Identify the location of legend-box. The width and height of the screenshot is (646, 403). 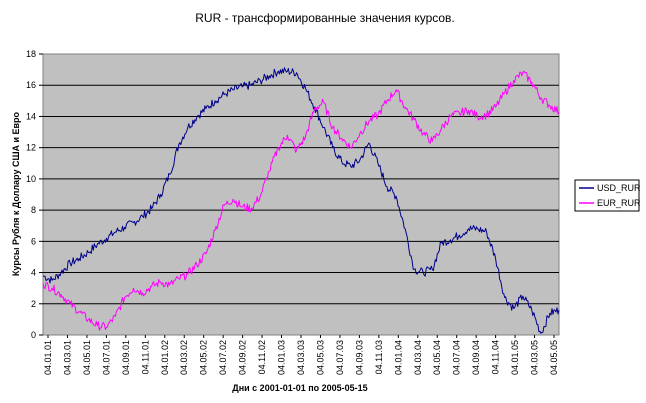
(607, 195).